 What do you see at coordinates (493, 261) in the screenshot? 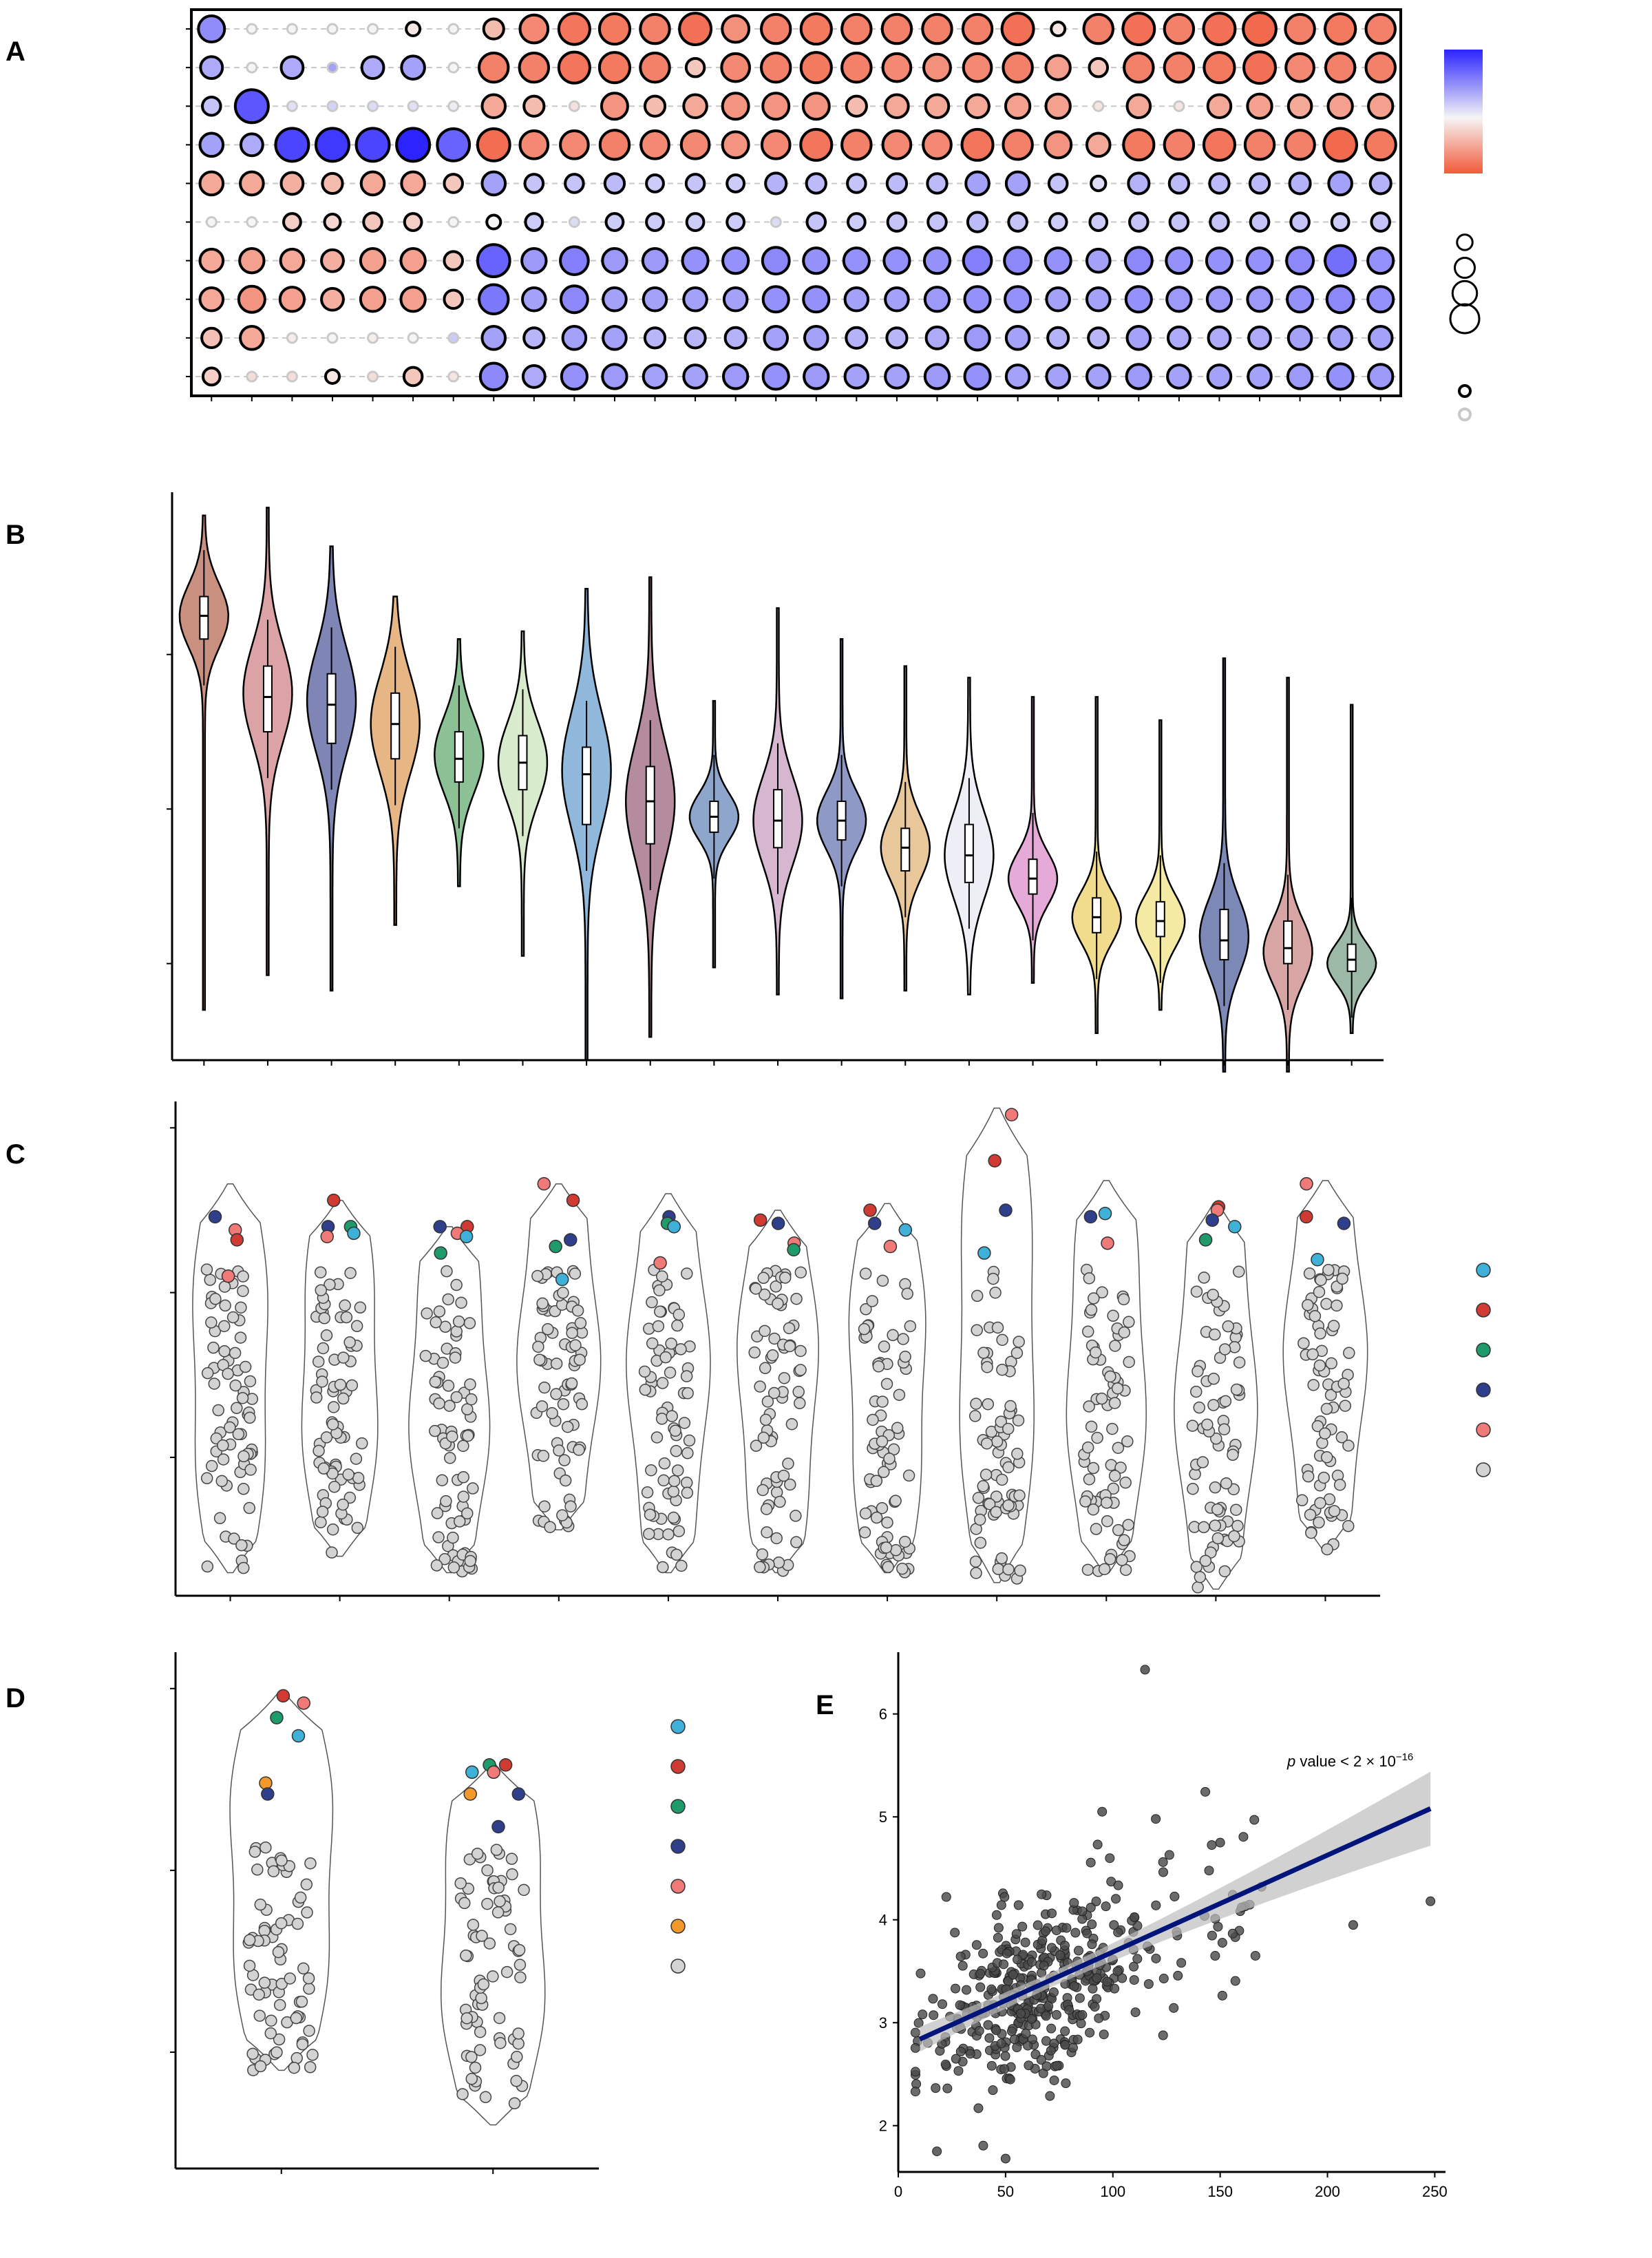
I see `dot-LSM7-Navitoclax` at bounding box center [493, 261].